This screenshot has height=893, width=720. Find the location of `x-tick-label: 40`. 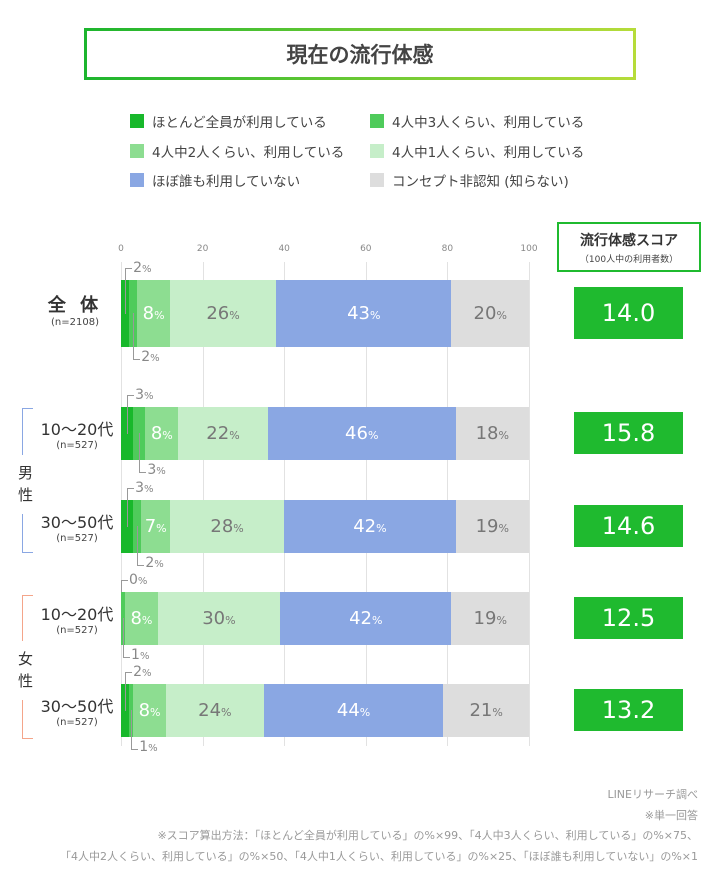

x-tick-label: 40 is located at coordinates (284, 249).